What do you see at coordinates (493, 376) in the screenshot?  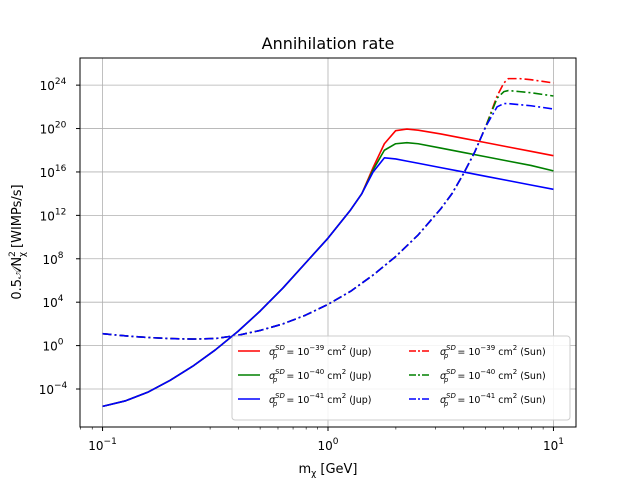 I see `legend-label-5: σSD p = 10−40 cm2 (Sun)` at bounding box center [493, 376].